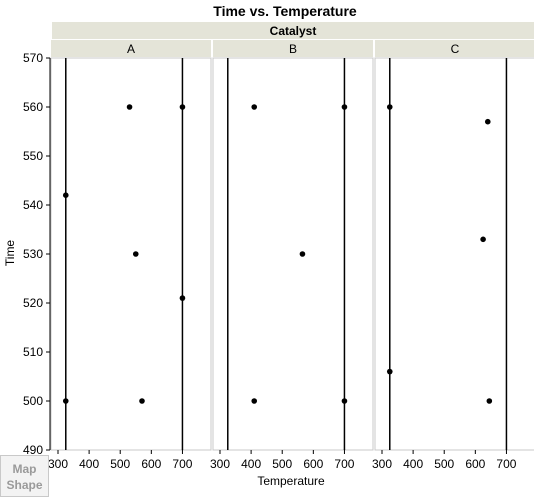 The width and height of the screenshot is (534, 497). Describe the element at coordinates (291, 481) in the screenshot. I see `x-axis-label: Temperature` at that location.